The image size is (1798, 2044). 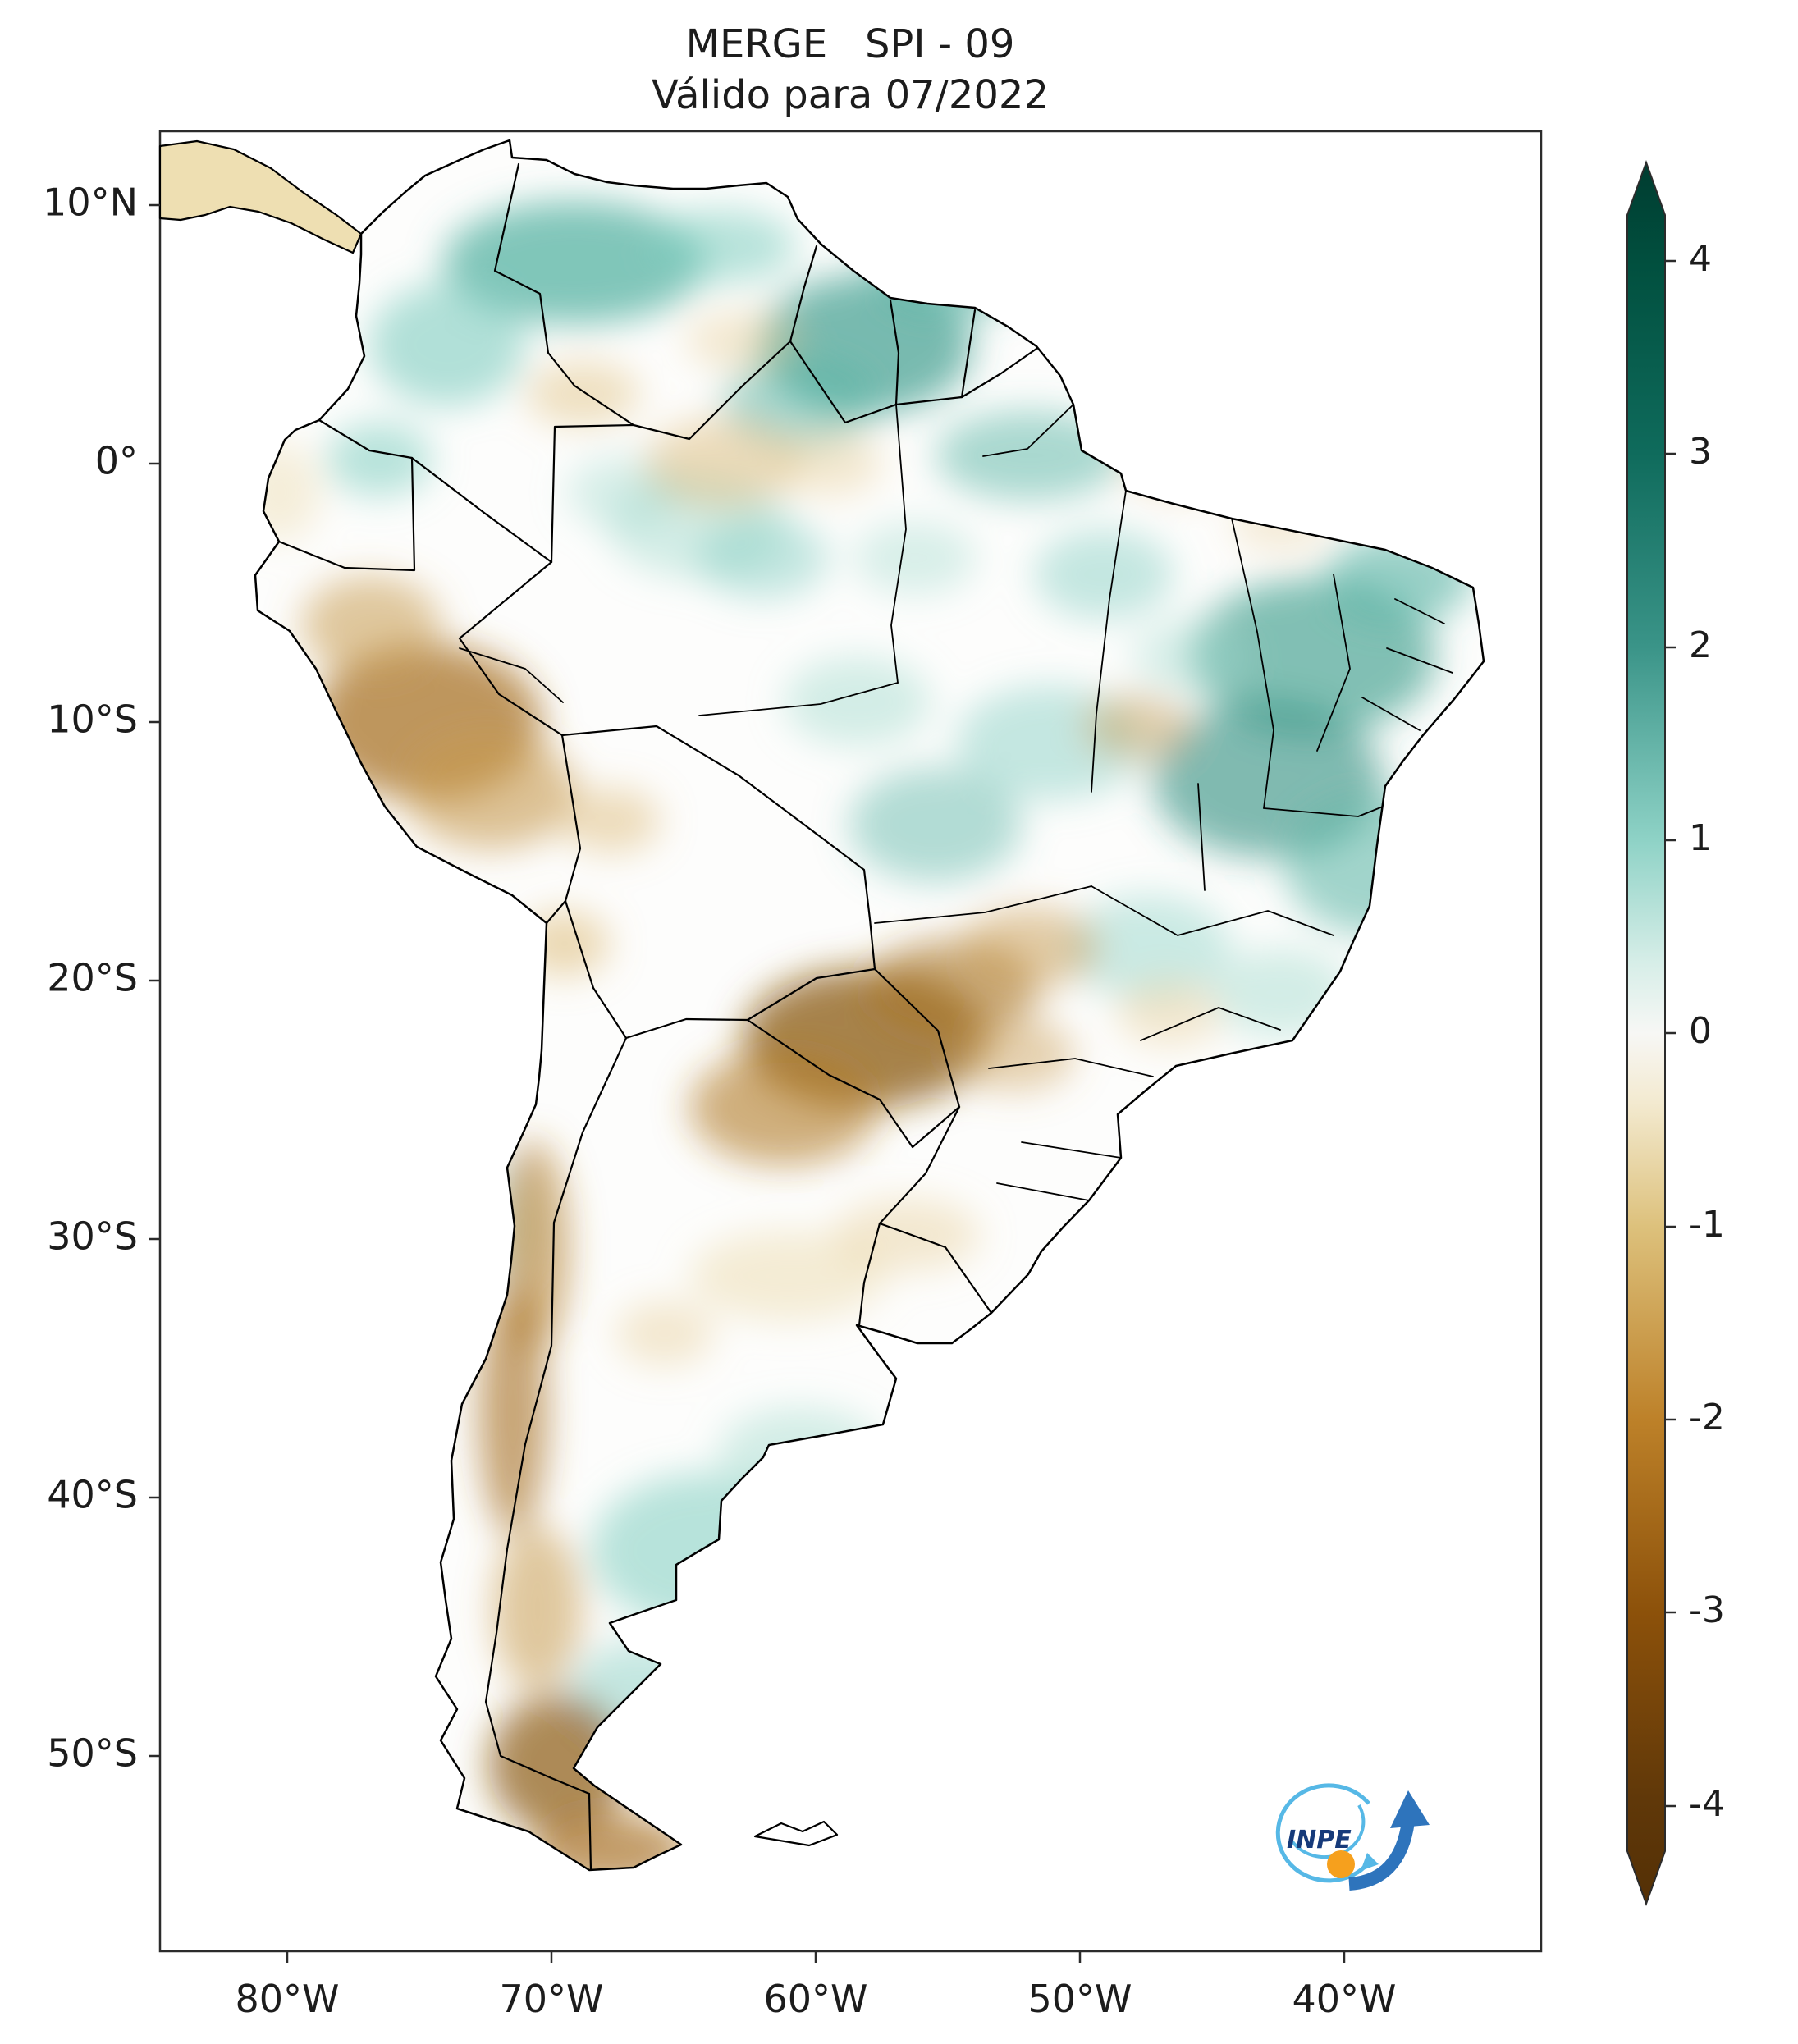 I want to click on y-tick-label: 0°, so click(x=116, y=461).